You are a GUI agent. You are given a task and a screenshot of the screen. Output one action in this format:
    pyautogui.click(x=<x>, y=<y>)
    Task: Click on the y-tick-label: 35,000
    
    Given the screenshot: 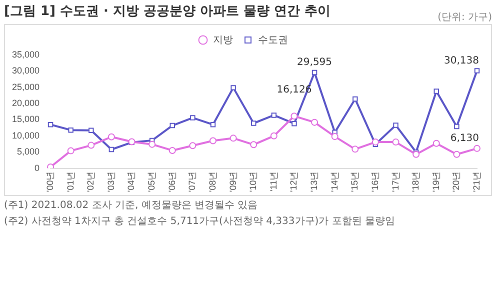 What is the action you would take?
    pyautogui.click(x=26, y=54)
    